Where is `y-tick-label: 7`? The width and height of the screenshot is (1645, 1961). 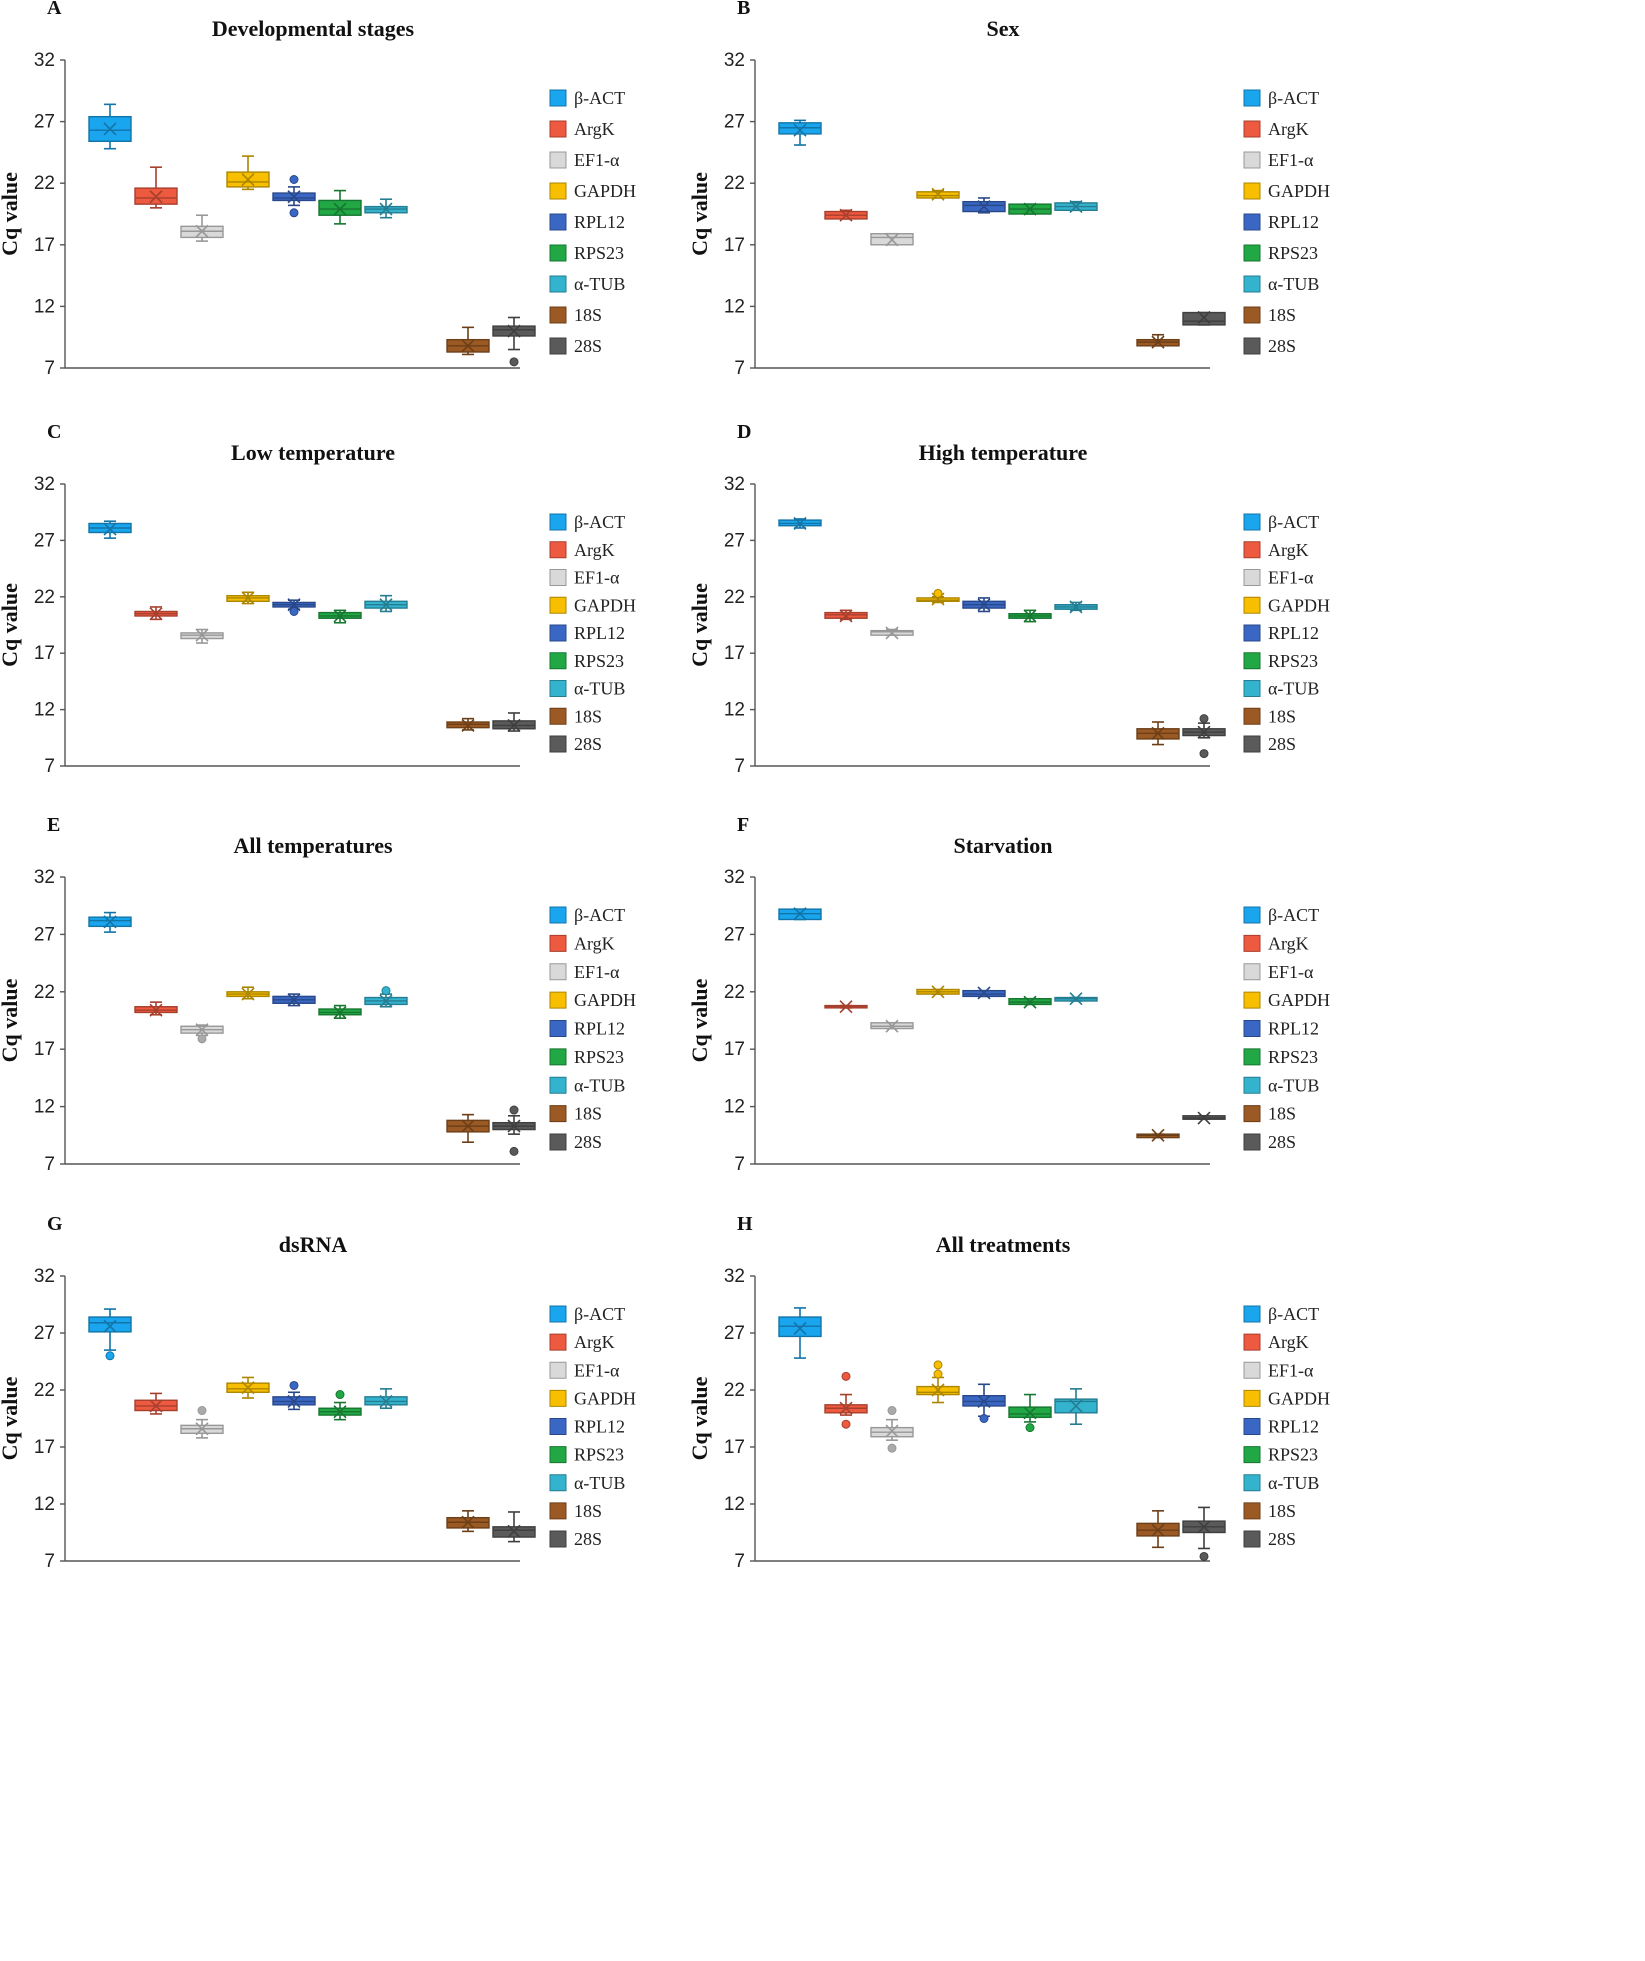 y-tick-label: 7 is located at coordinates (49, 1561).